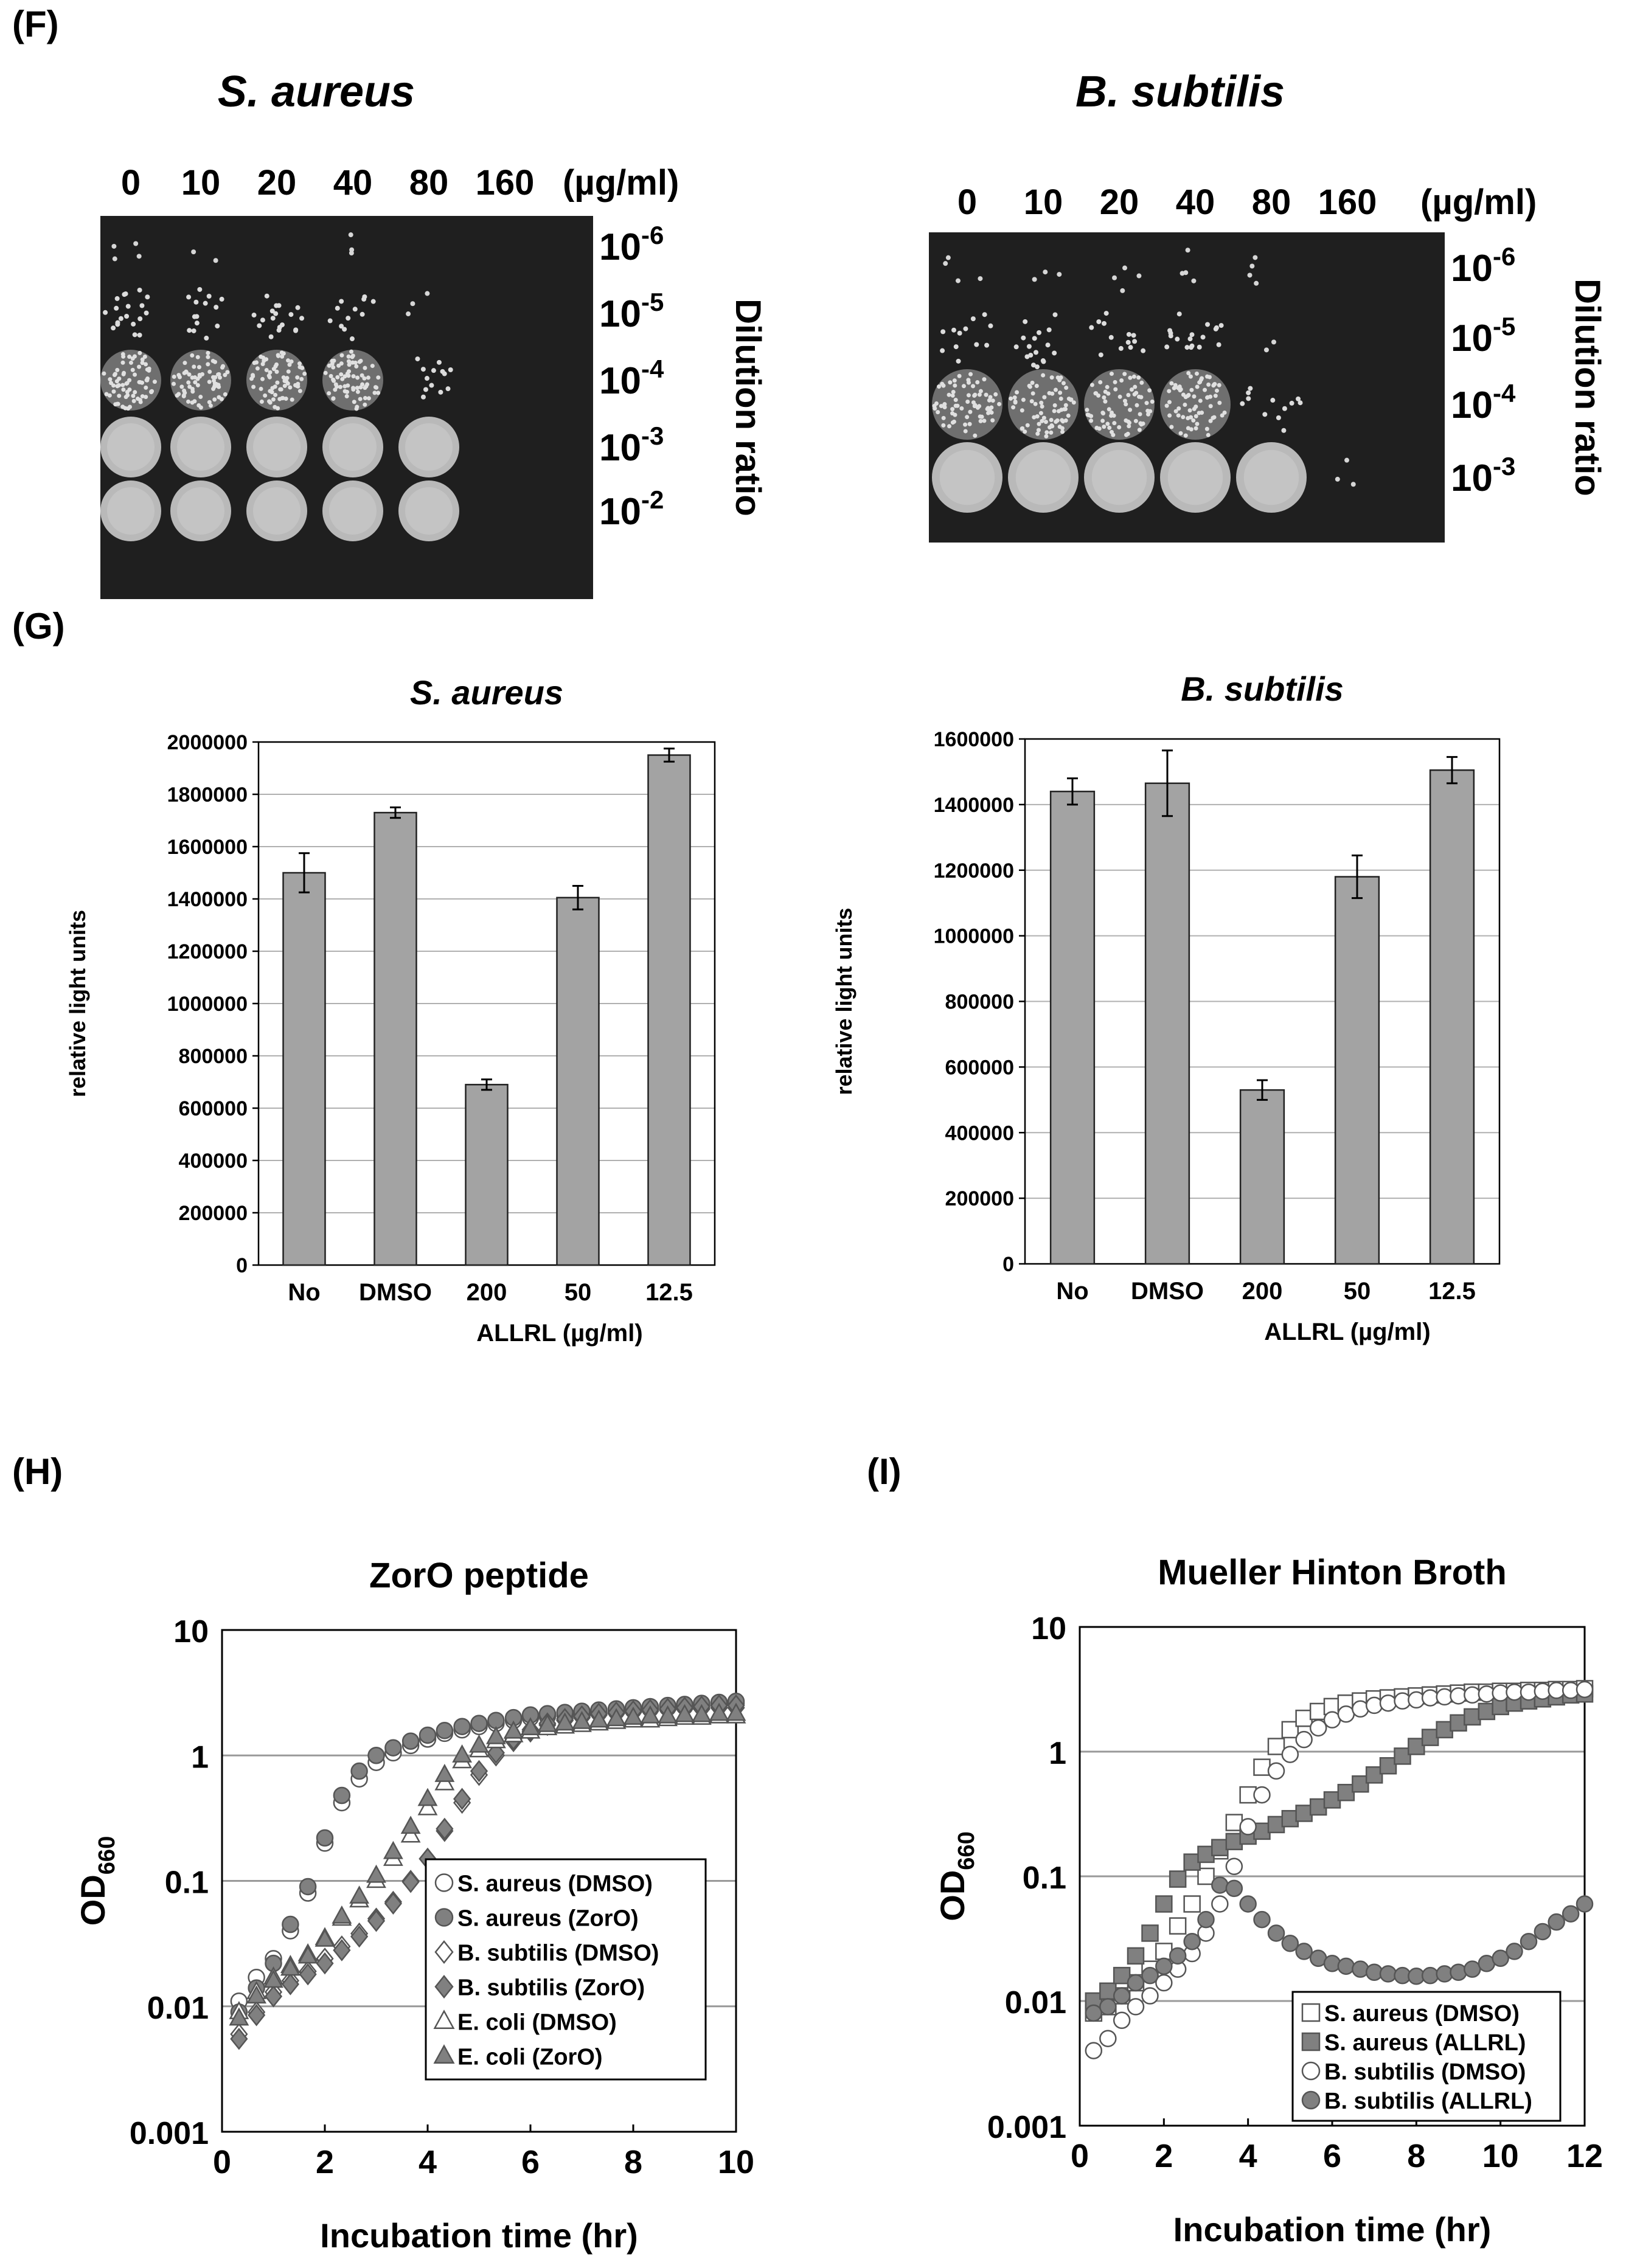  I want to click on y-tick-label: 1600000, so click(974, 739).